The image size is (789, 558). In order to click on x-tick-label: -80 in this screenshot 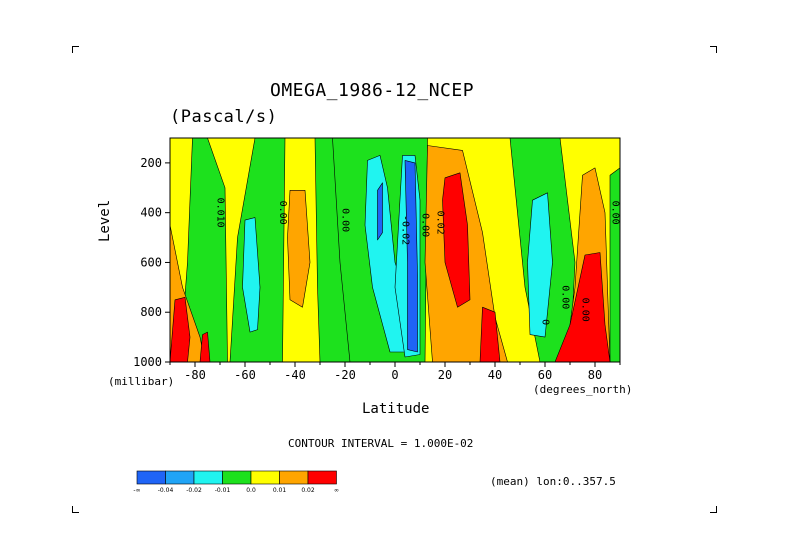, I will do `click(195, 375)`.